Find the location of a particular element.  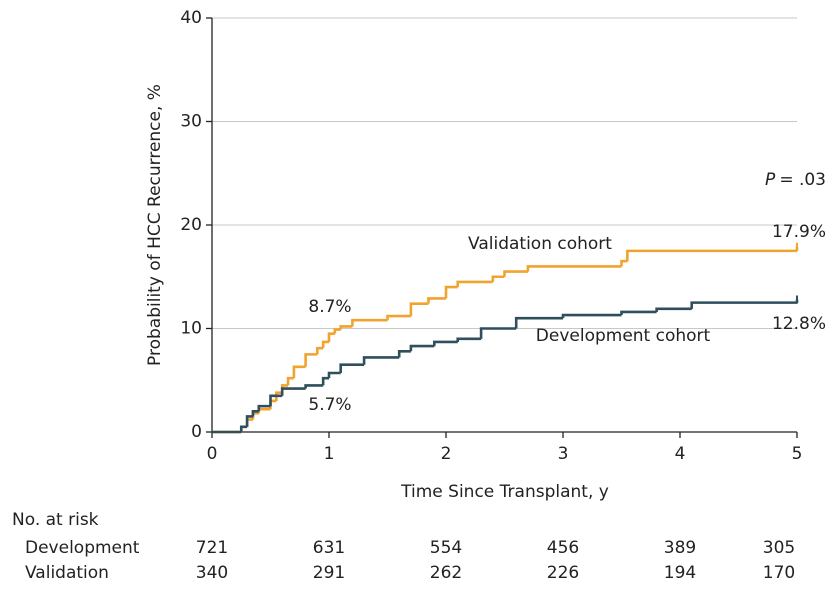

x-tick-label: 1 is located at coordinates (329, 454).